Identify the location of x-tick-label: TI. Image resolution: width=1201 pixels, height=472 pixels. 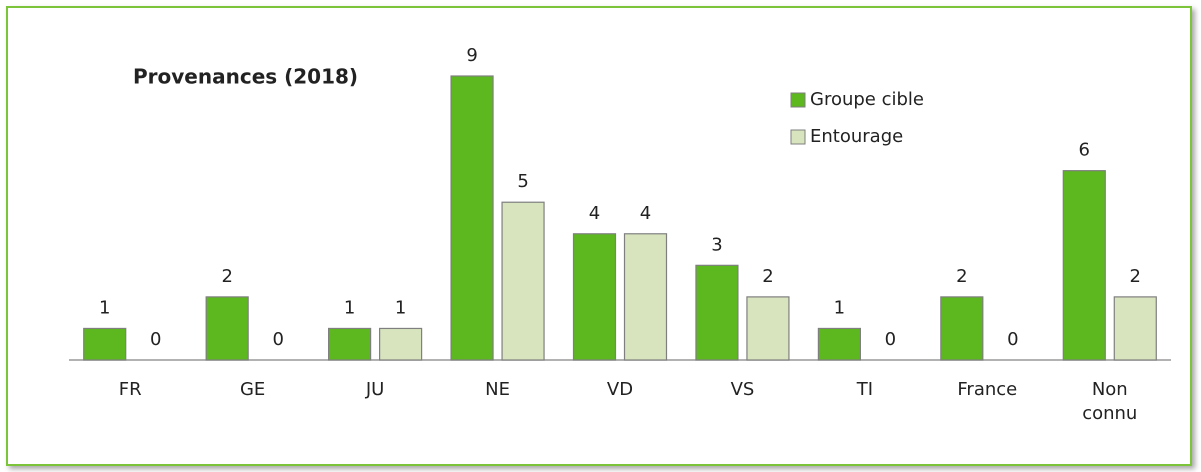
(865, 389).